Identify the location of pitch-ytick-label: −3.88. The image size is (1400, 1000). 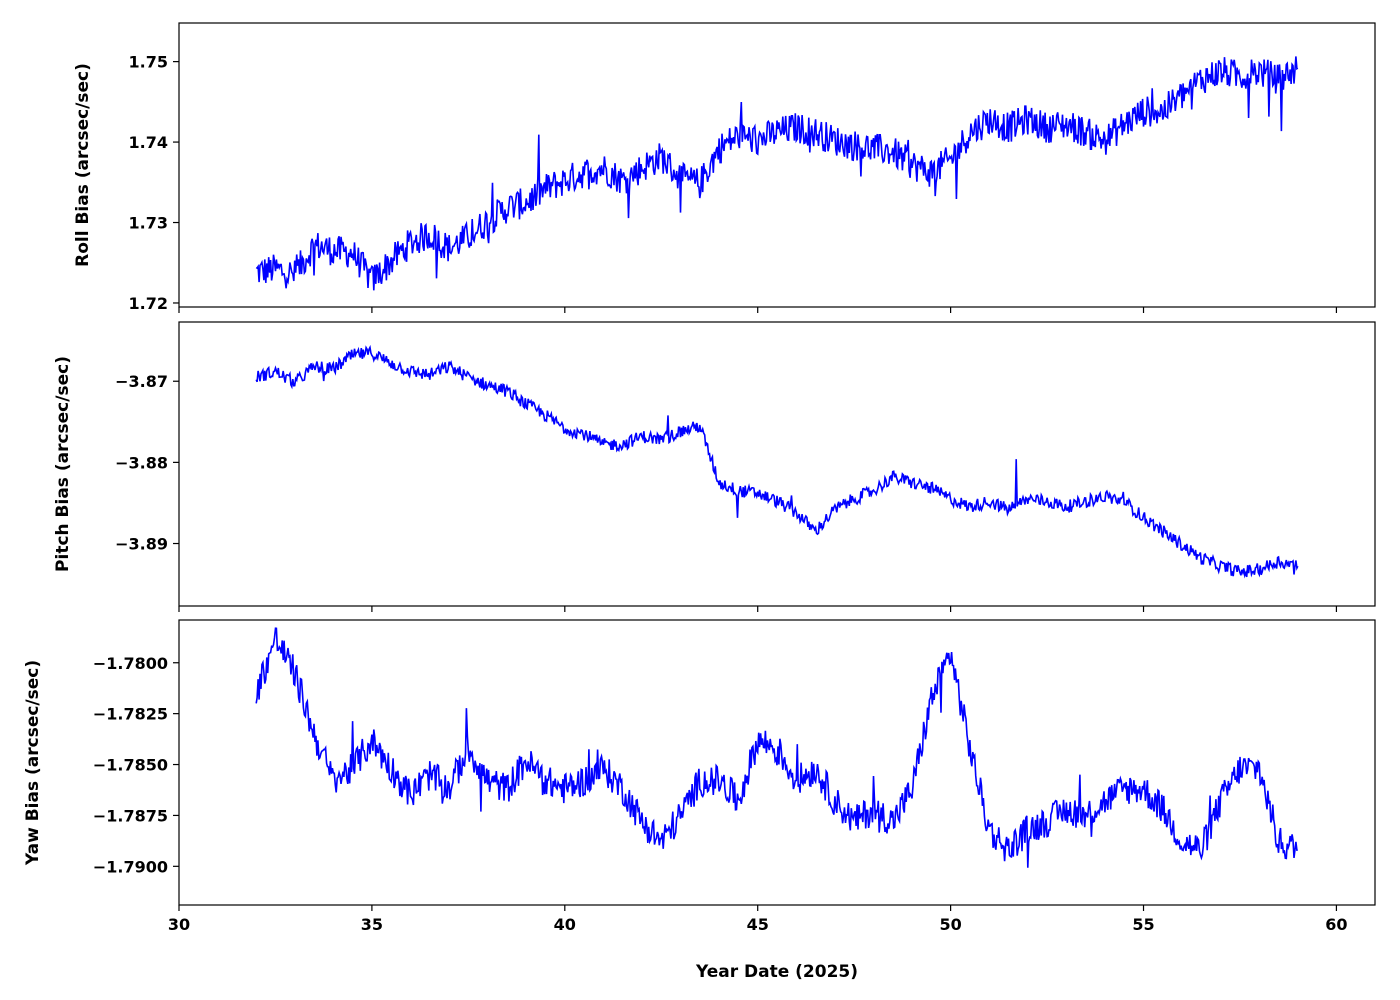
(141, 462).